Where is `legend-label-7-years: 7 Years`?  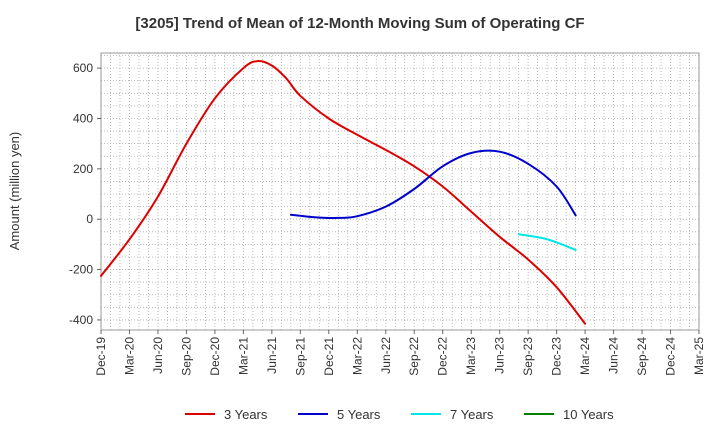 legend-label-7-years: 7 Years is located at coordinates (472, 414).